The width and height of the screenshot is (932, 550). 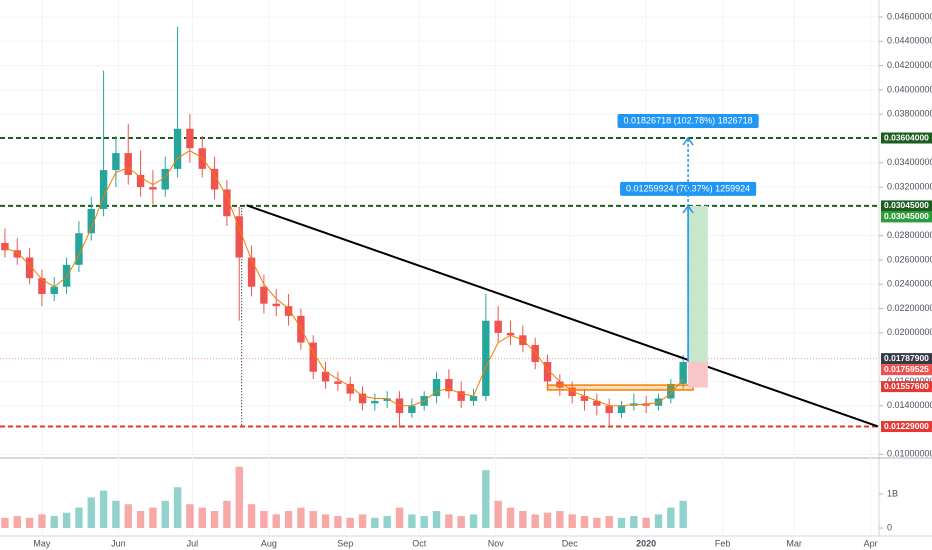 I want to click on price-label: 0.01759525, so click(x=906, y=369).